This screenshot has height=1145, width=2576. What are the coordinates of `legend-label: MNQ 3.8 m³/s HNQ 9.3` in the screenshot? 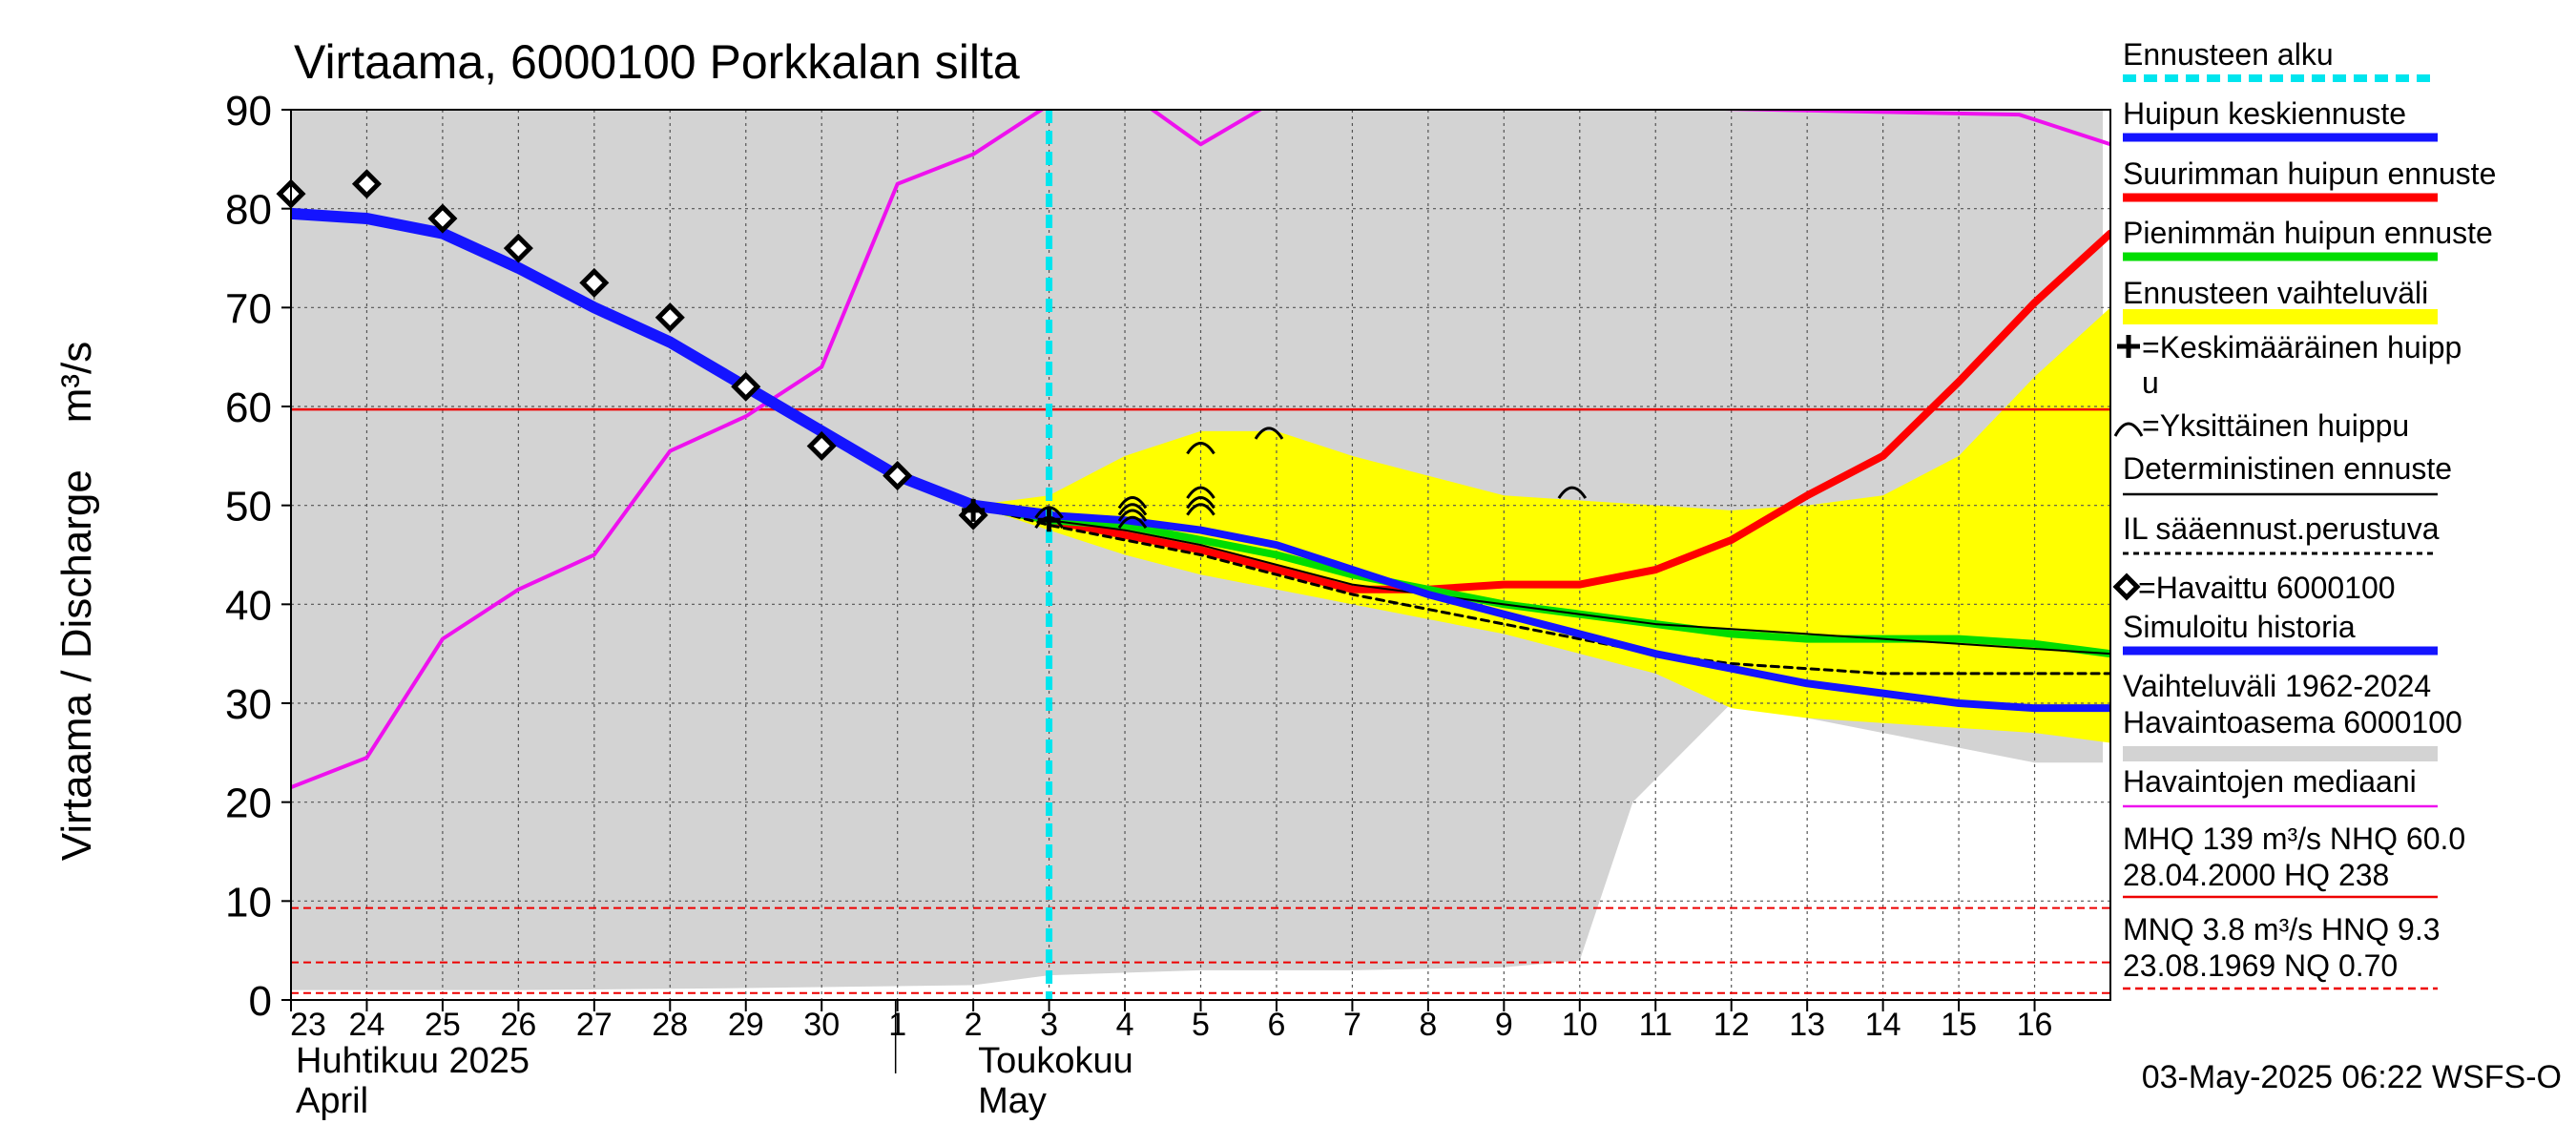 It's located at (2282, 929).